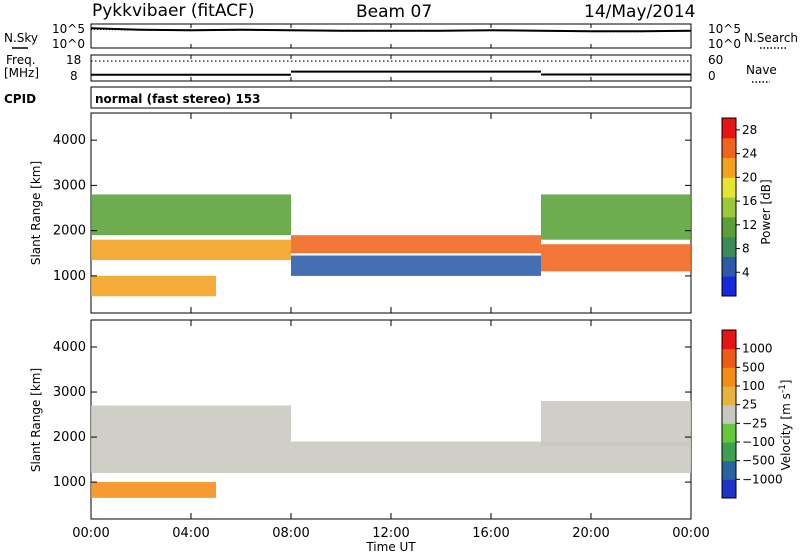 Image resolution: width=800 pixels, height=558 pixels. What do you see at coordinates (724, 44) in the screenshot?
I see `nsearch-bottom-label: 10^0` at bounding box center [724, 44].